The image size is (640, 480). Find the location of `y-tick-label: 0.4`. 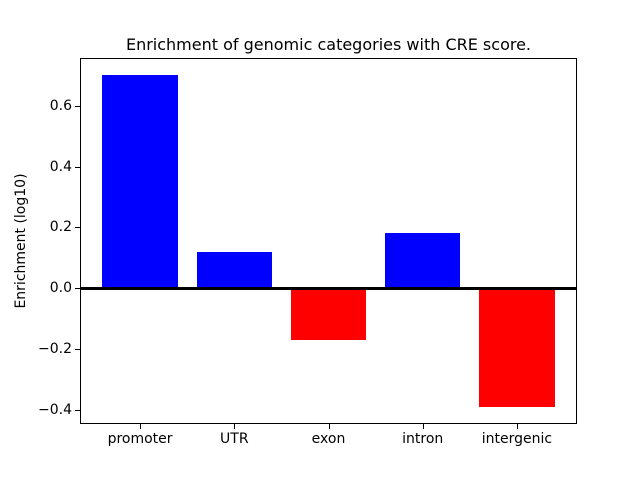

y-tick-label: 0.4 is located at coordinates (60, 166).